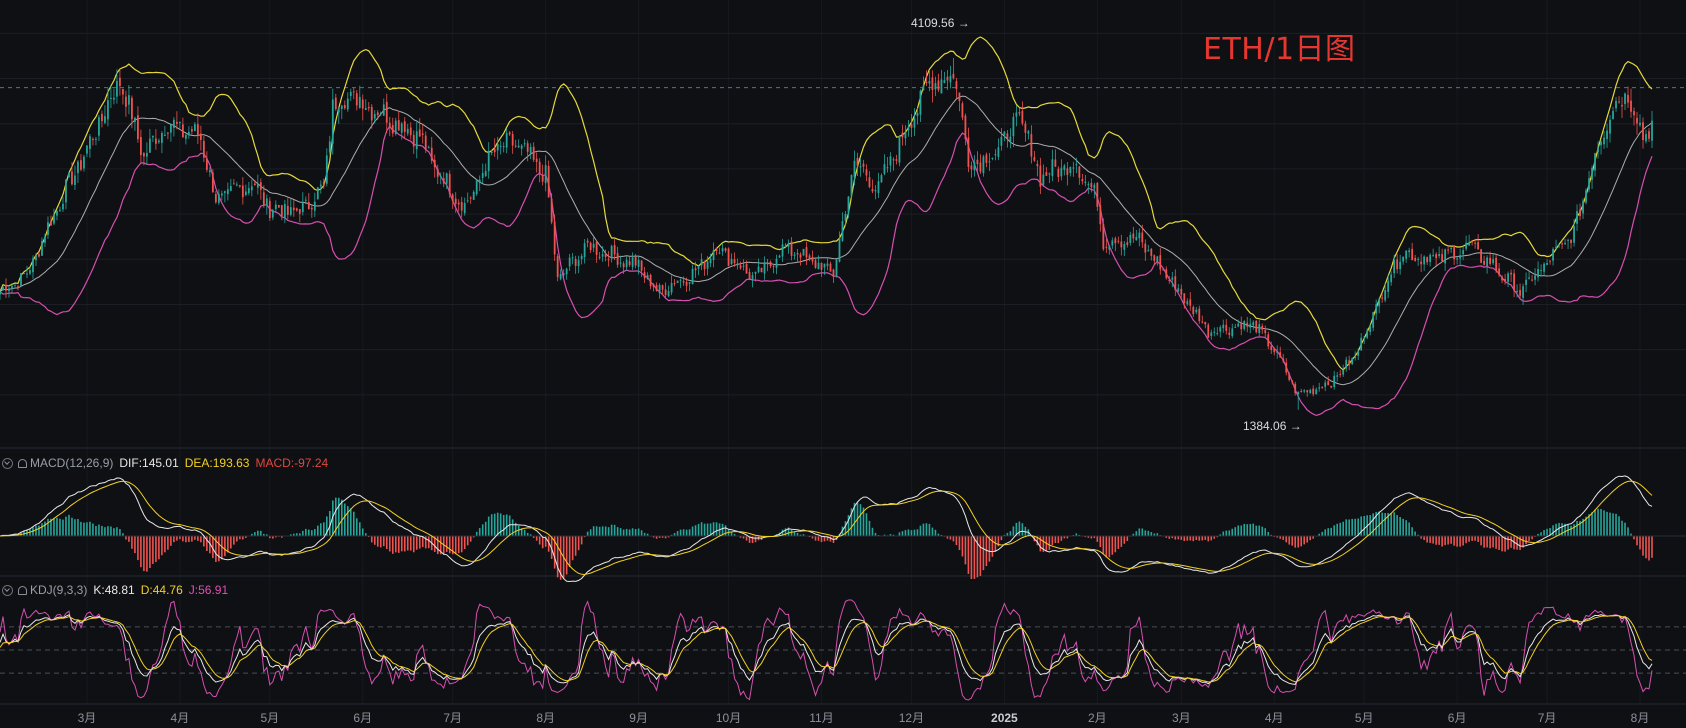 This screenshot has width=1686, height=728. I want to click on kdj-indicator-name: KDJ(9,3,3), so click(59, 590).